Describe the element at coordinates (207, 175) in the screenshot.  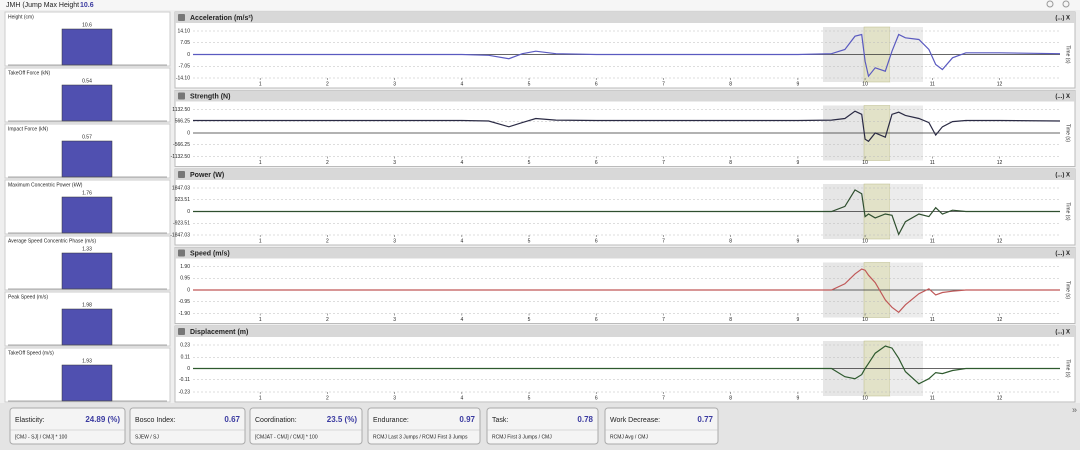
I see `chart-title: Power (W)` at that location.